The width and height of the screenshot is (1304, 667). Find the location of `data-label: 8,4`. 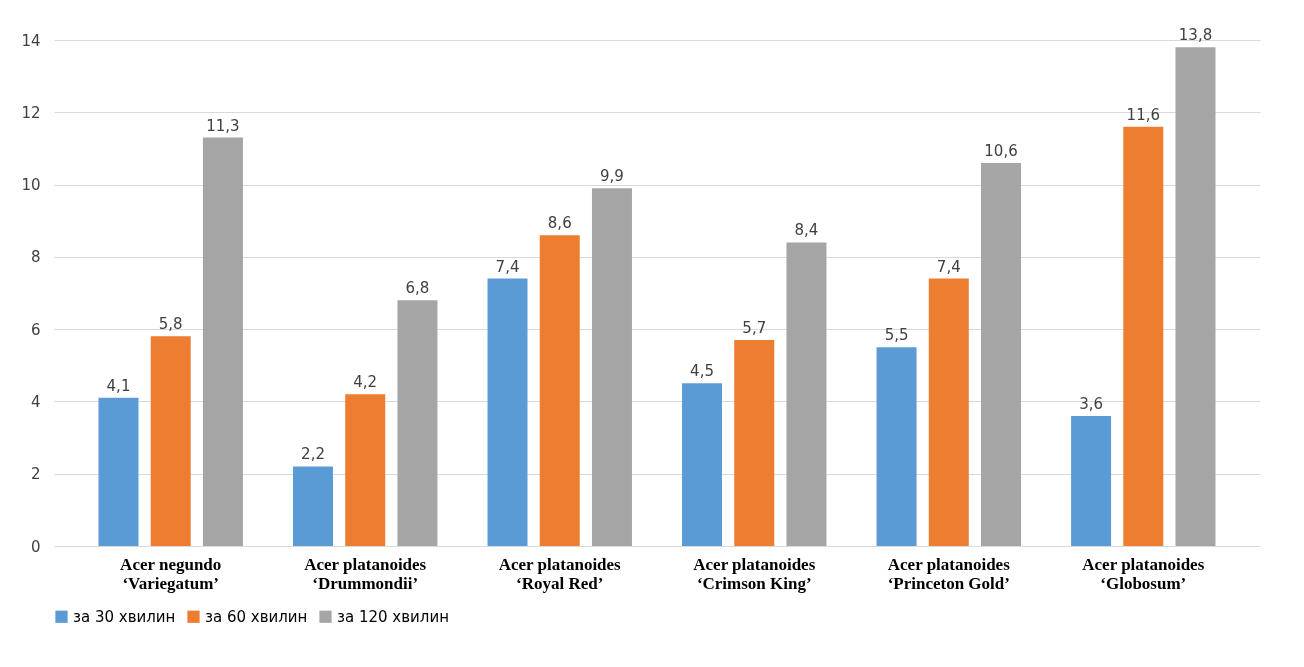

data-label: 8,4 is located at coordinates (806, 230).